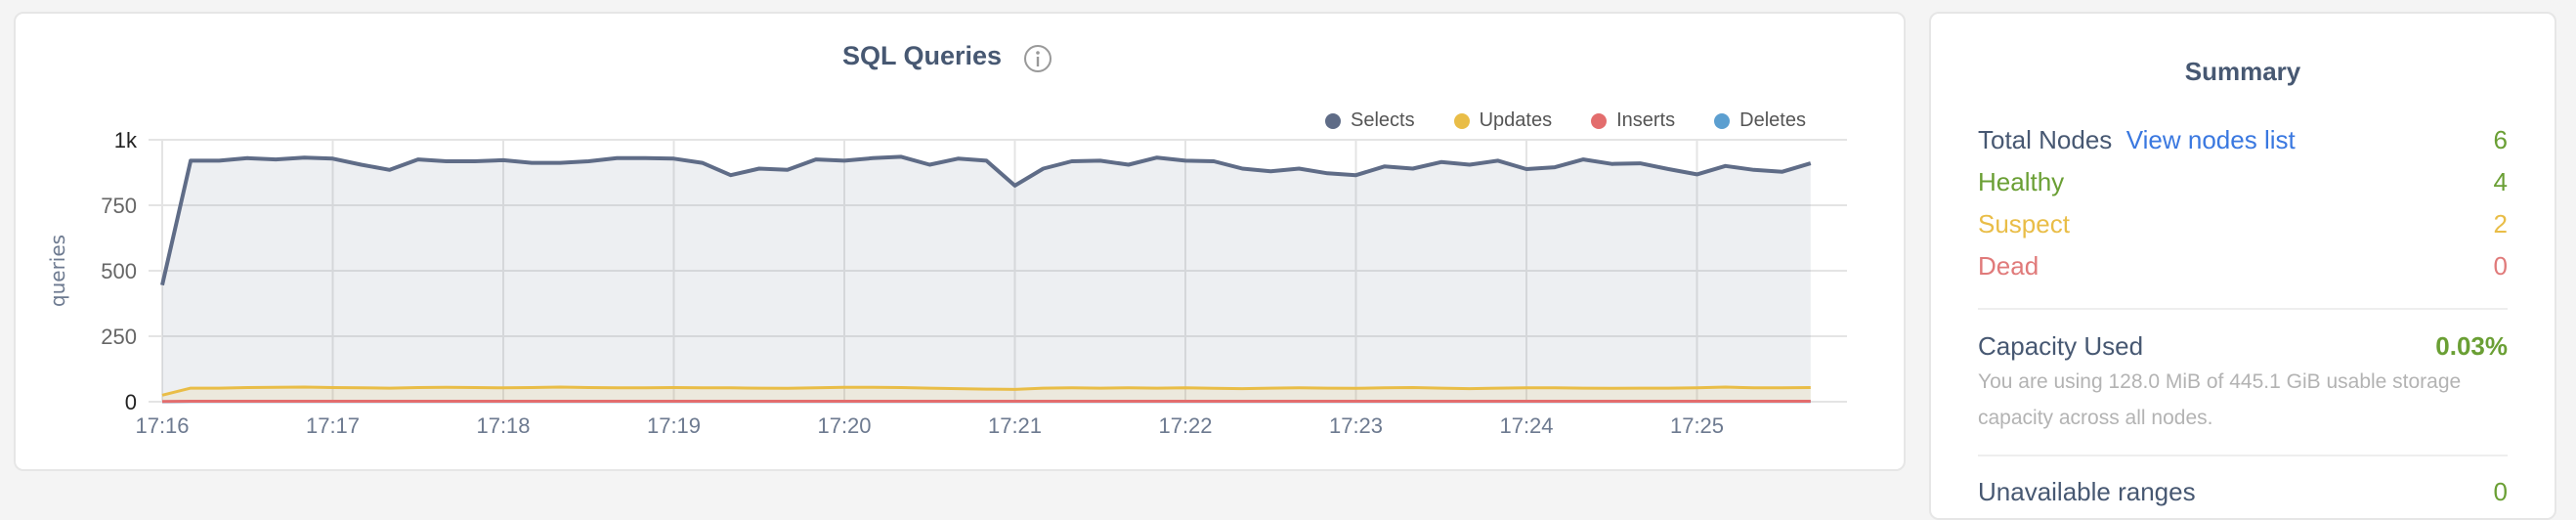 Image resolution: width=2576 pixels, height=520 pixels. I want to click on x-tick-label: 17:25, so click(1697, 425).